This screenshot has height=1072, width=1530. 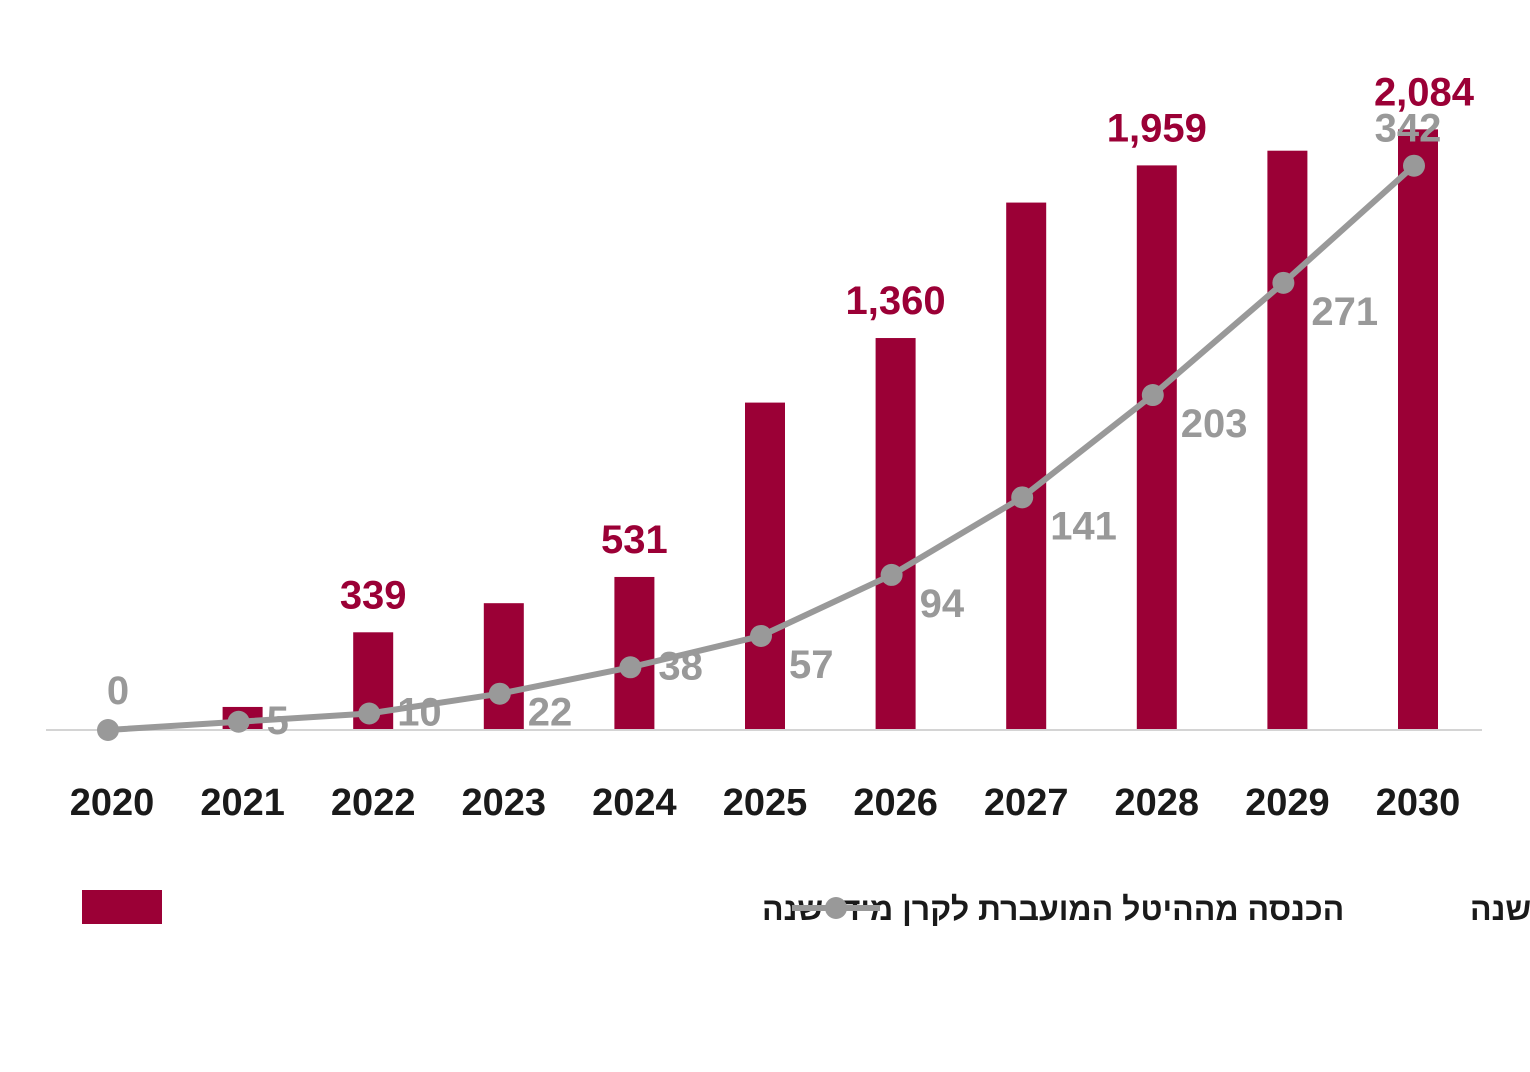 What do you see at coordinates (1156, 447) in the screenshot?
I see `bar-2028` at bounding box center [1156, 447].